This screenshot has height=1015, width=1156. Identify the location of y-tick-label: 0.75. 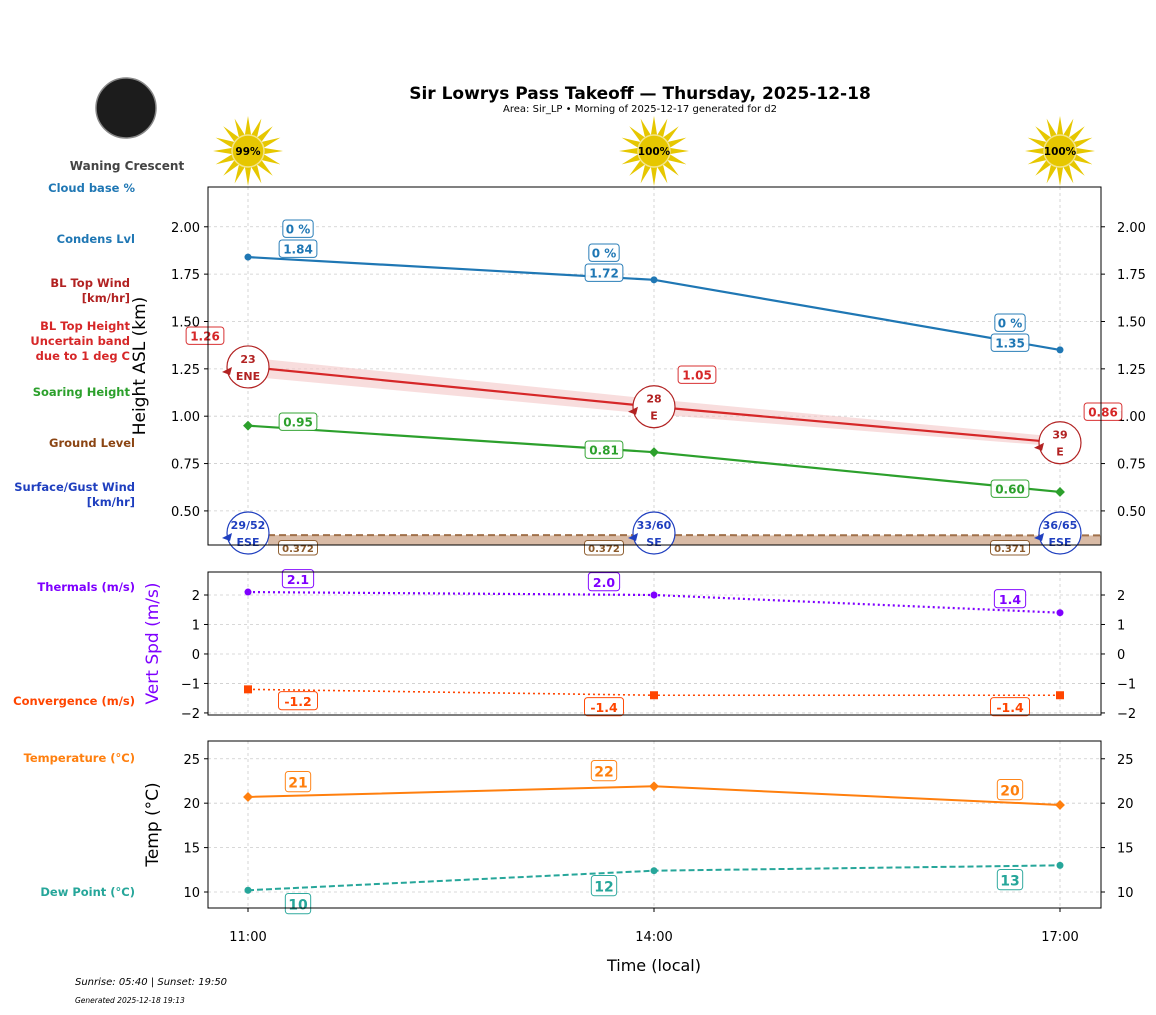
(185, 465).